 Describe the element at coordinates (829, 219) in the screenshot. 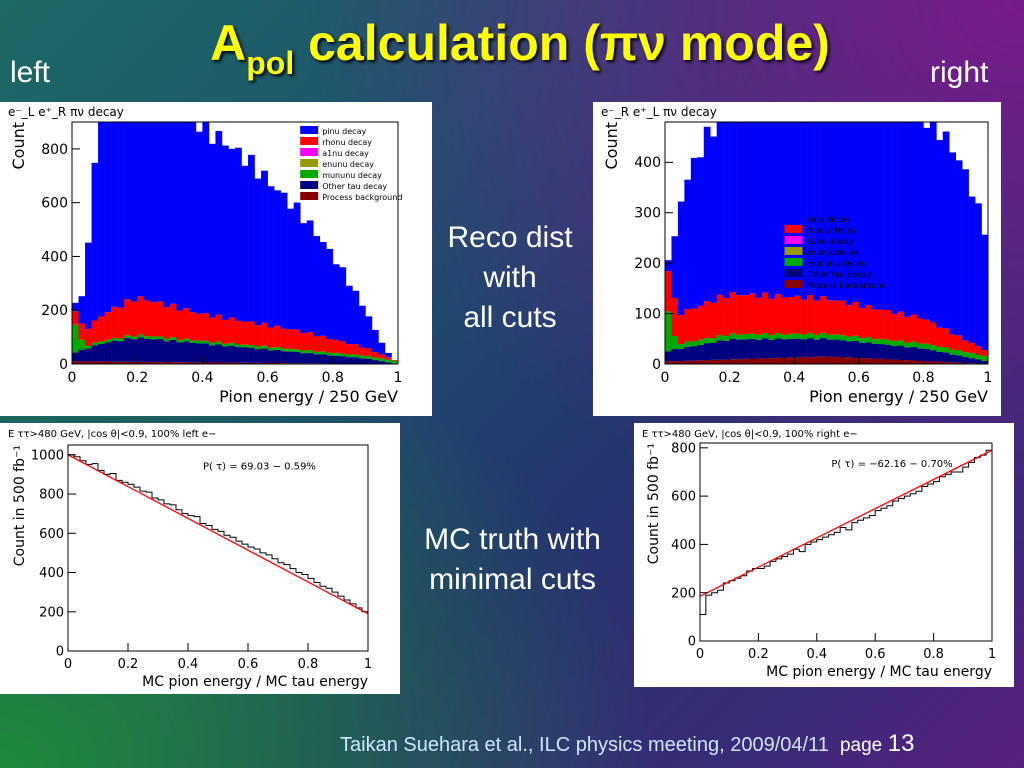

I see `legend-label: pinu decay` at that location.